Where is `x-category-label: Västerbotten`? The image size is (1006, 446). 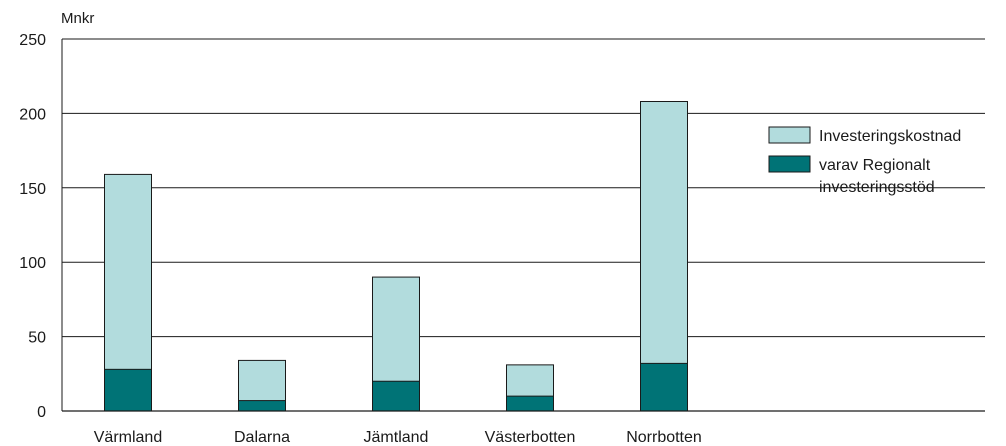
x-category-label: Västerbotten is located at coordinates (530, 437).